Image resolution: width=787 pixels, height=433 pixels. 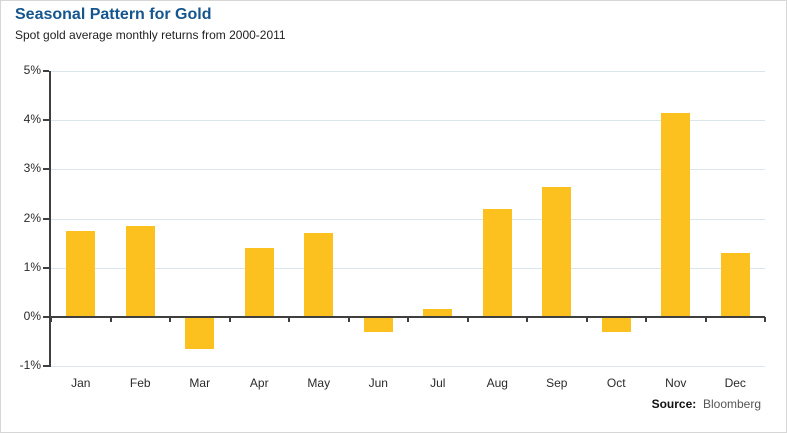 I want to click on y-axis-label-4%: 4%, so click(x=32, y=119).